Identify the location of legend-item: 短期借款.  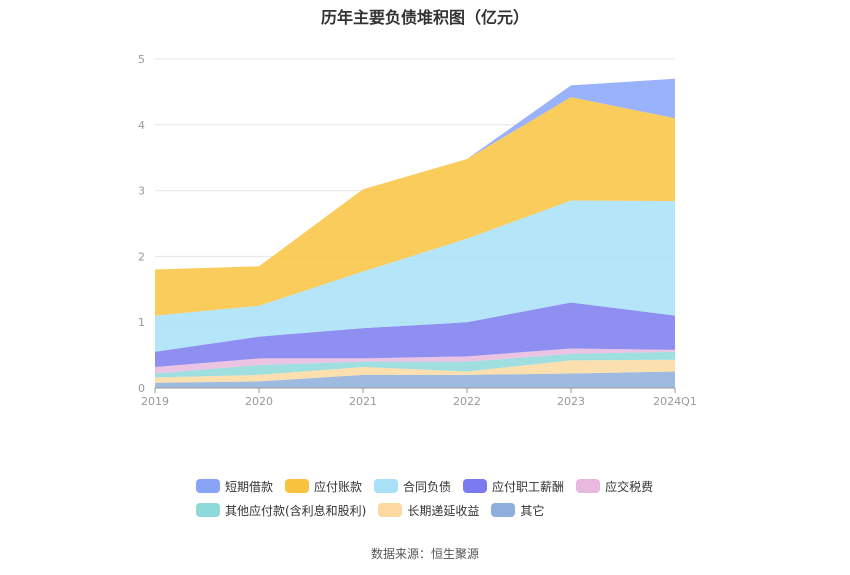
(234, 486).